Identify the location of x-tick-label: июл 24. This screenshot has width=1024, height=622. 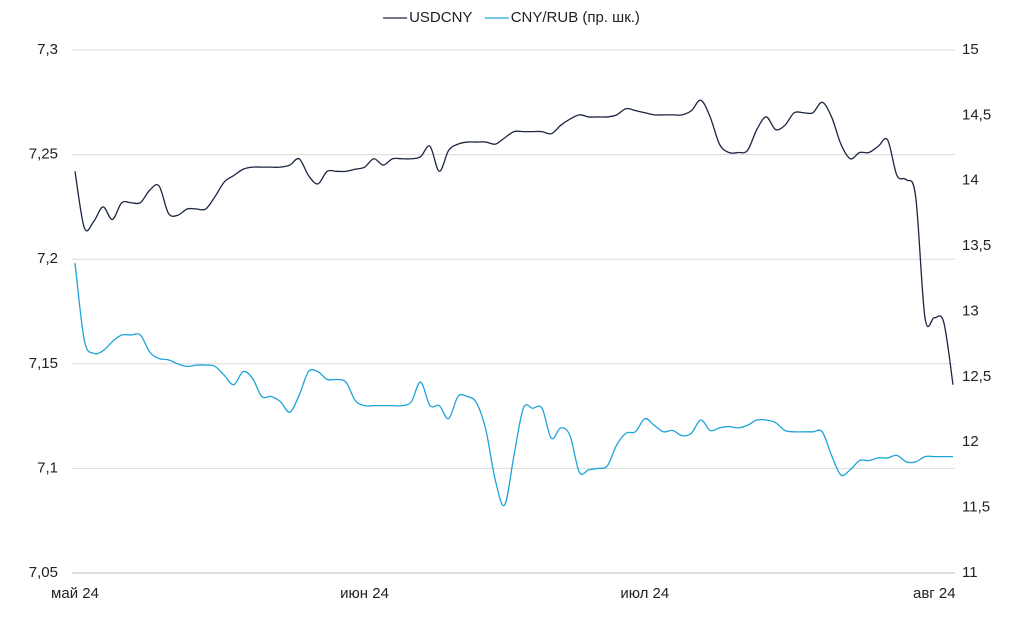
(644, 593).